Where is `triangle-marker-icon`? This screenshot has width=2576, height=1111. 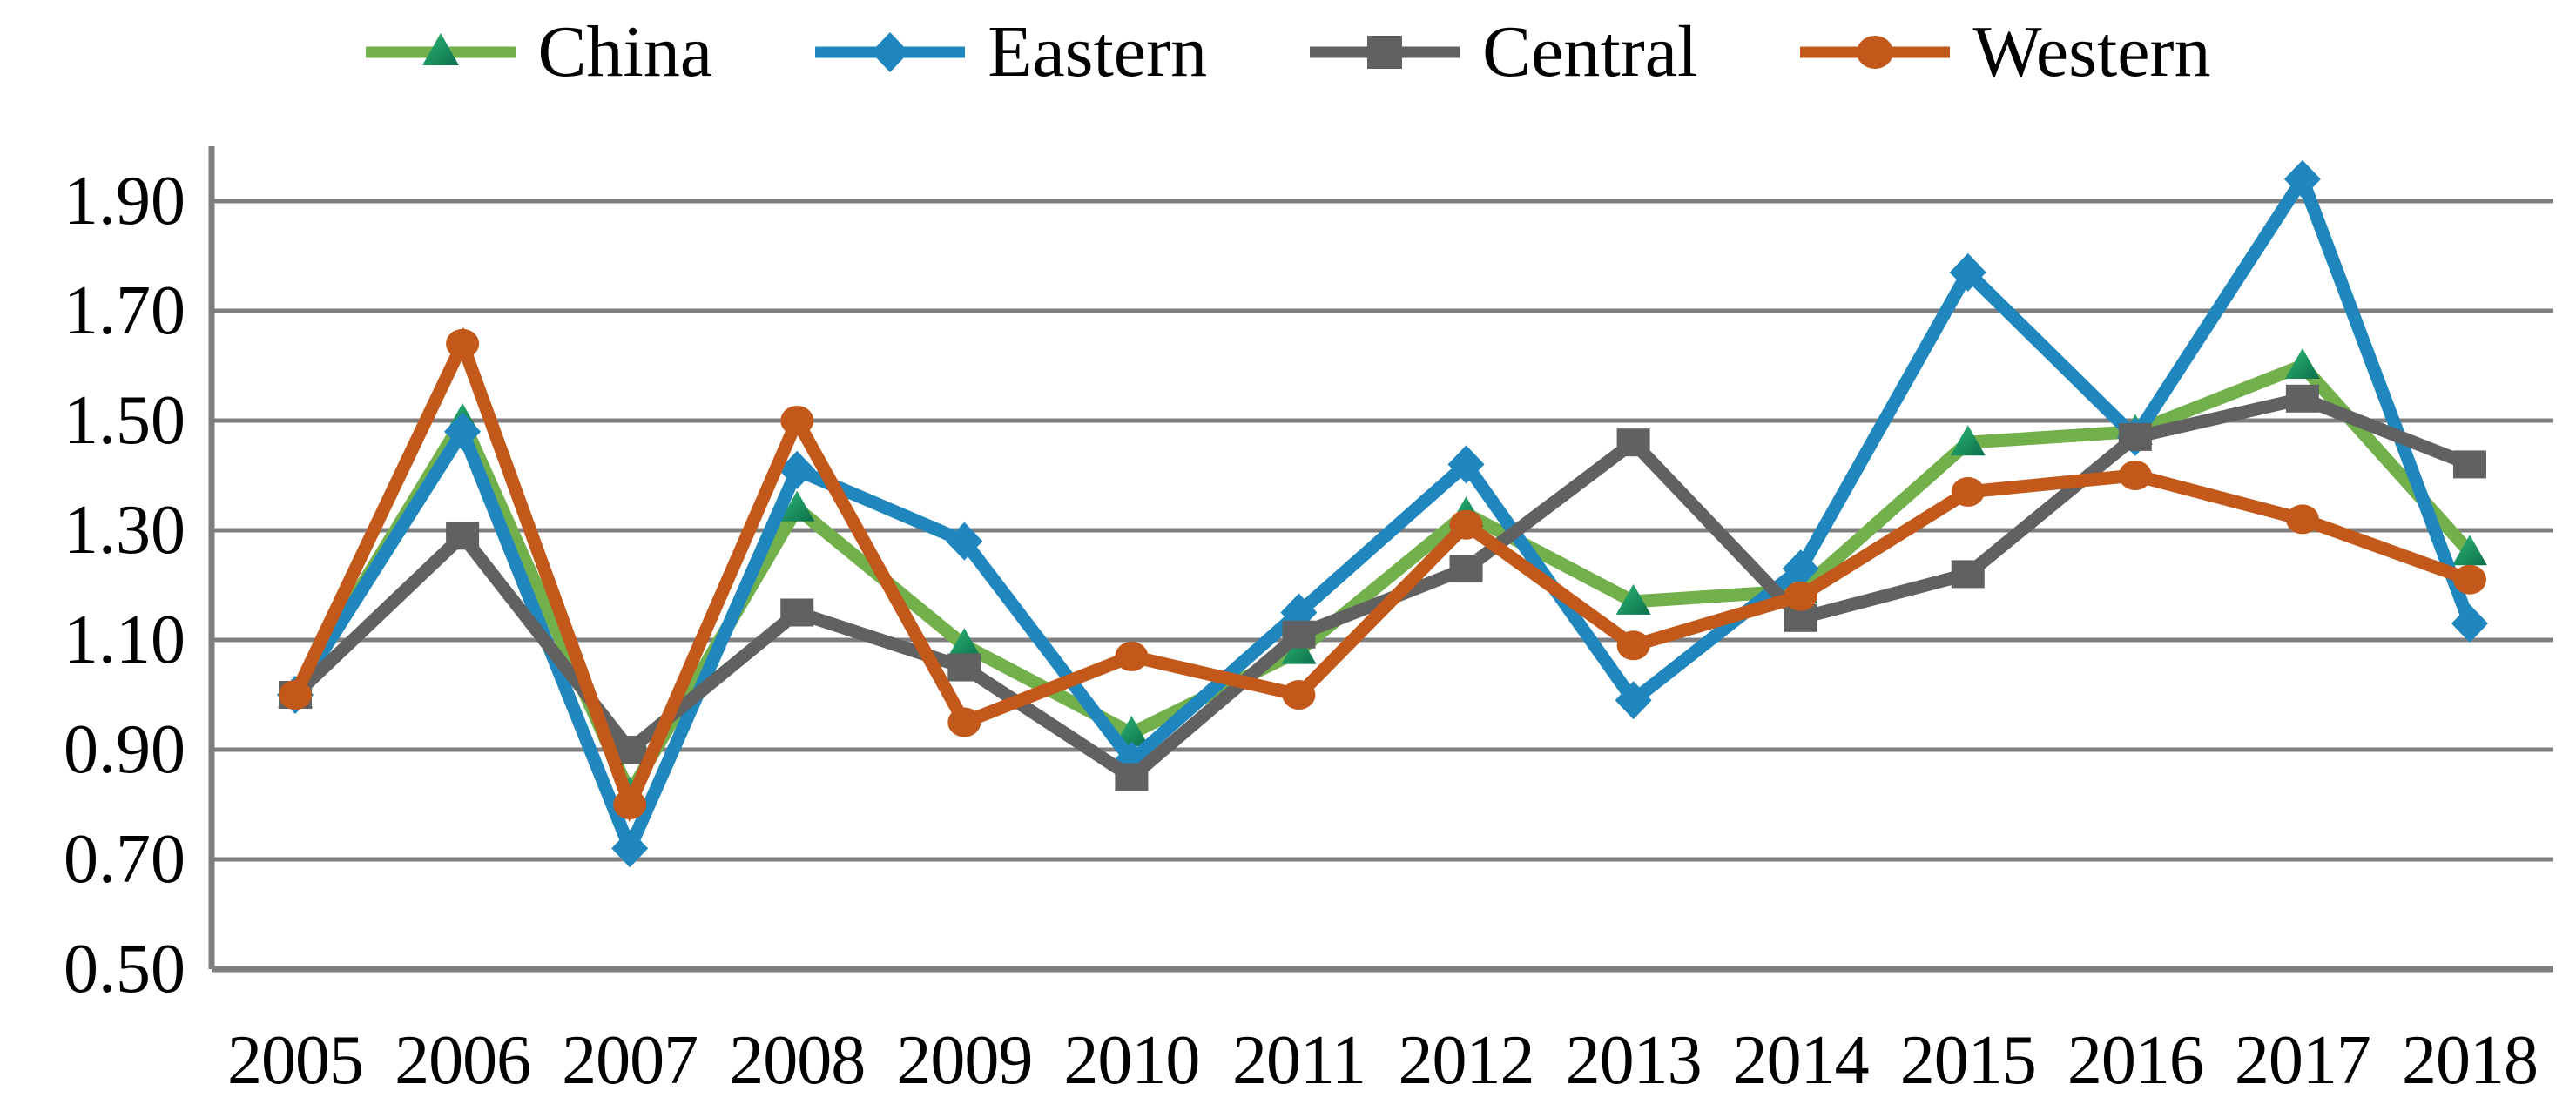 triangle-marker-icon is located at coordinates (440, 49).